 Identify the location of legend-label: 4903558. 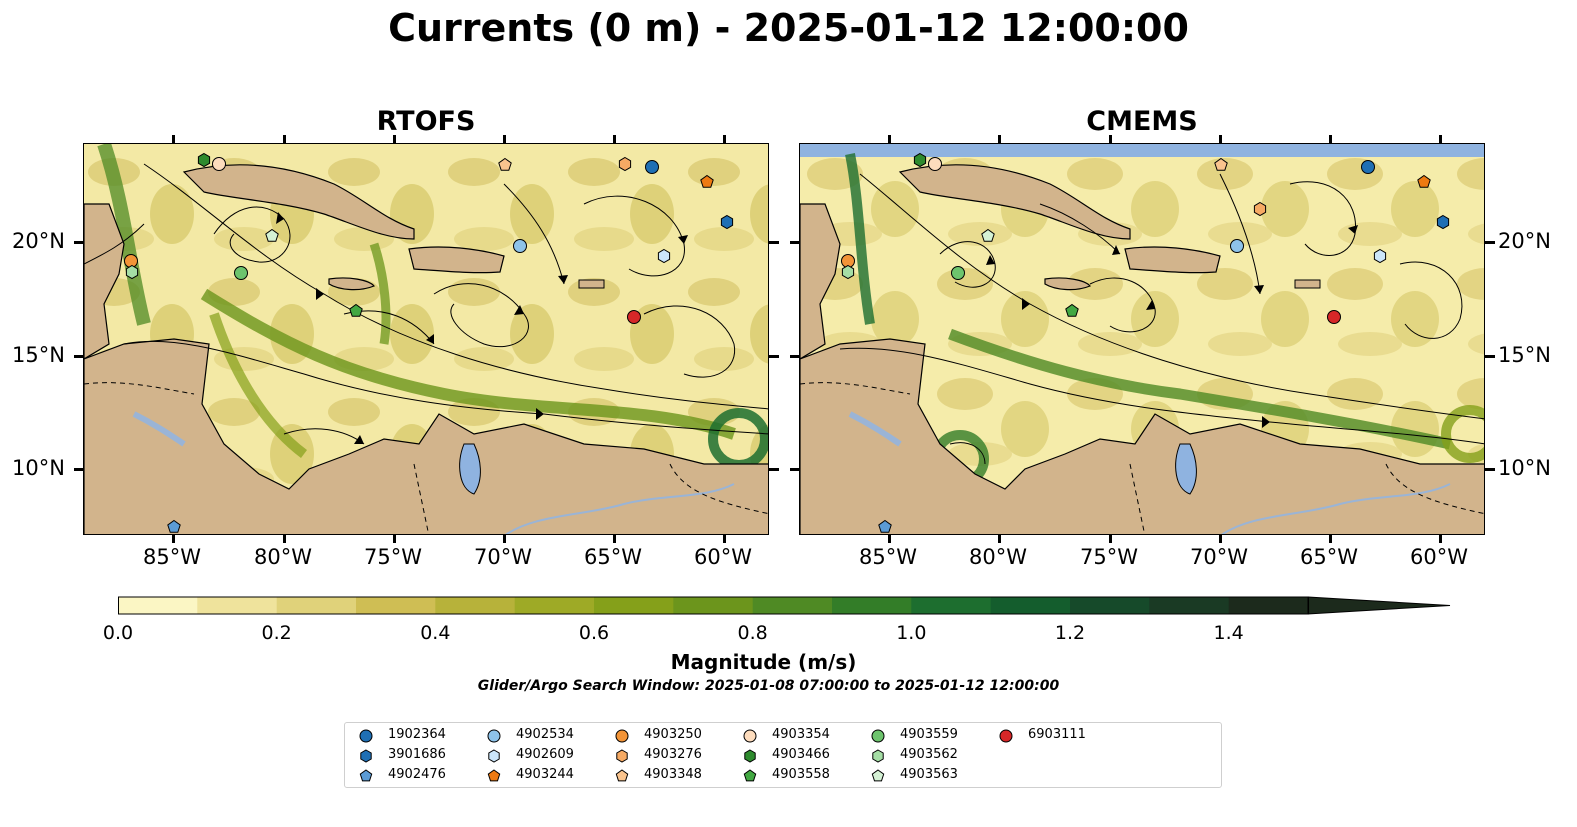
(801, 774).